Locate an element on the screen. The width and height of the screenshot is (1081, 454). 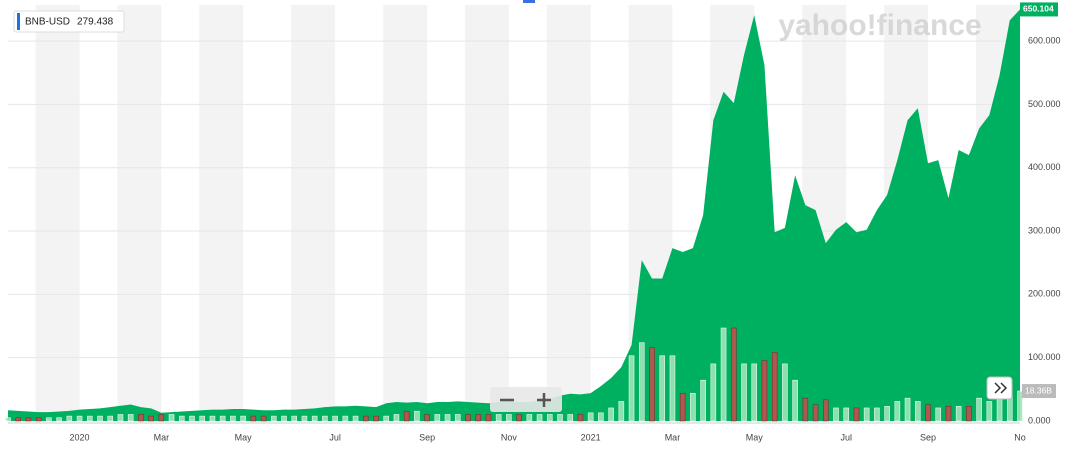
x-tick-label: Nov is located at coordinates (509, 437).